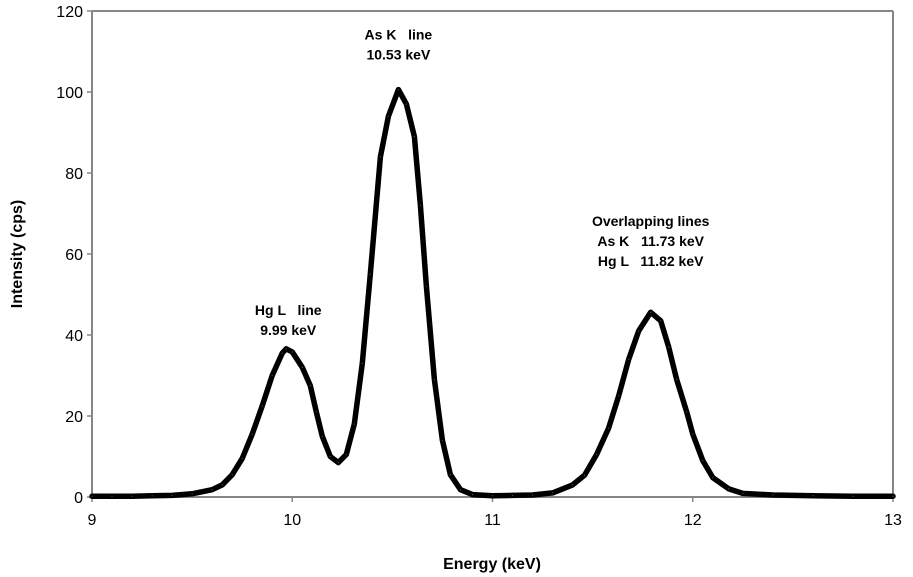 This screenshot has height=577, width=913. I want to click on y-tick-label: 60, so click(74, 255).